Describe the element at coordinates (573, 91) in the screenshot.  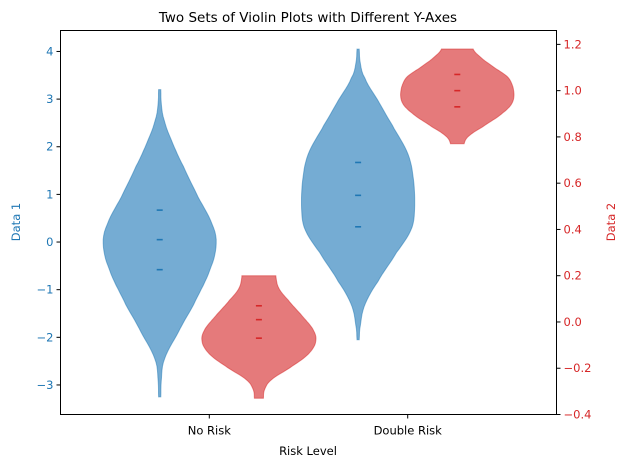
I see `right-tick-label: 1.0` at that location.